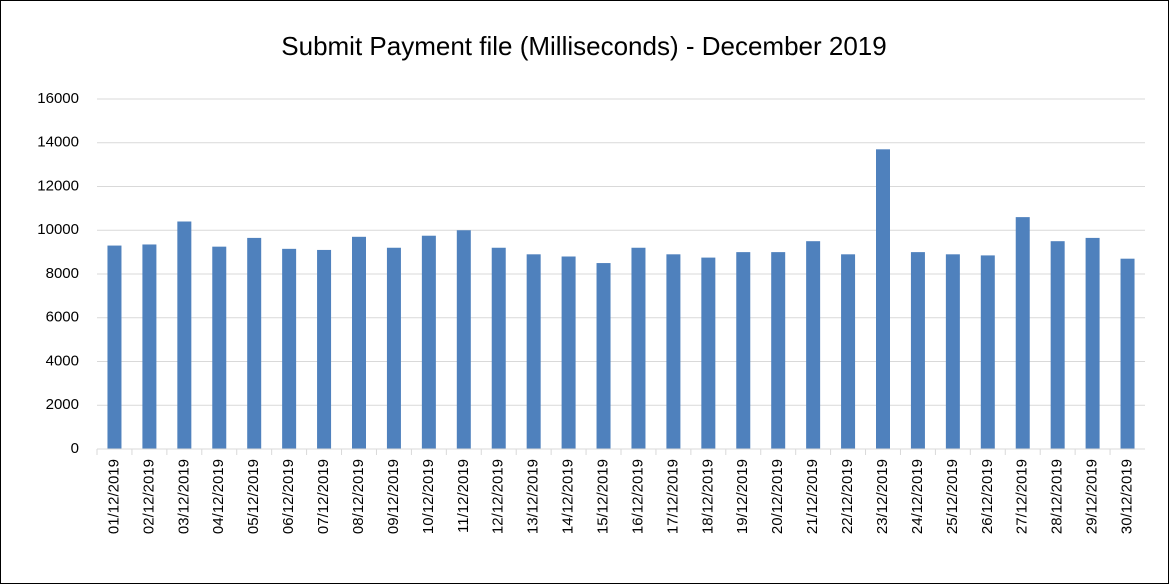 The height and width of the screenshot is (584, 1169). Describe the element at coordinates (882, 496) in the screenshot. I see `x-tick-label: 23/12/2019` at that location.